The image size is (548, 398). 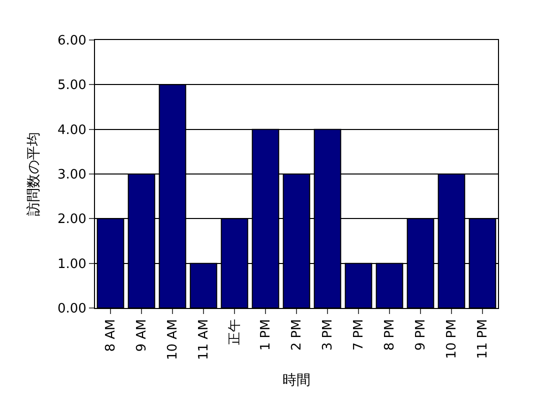 I want to click on x-tick-label: 正午, so click(x=235, y=332).